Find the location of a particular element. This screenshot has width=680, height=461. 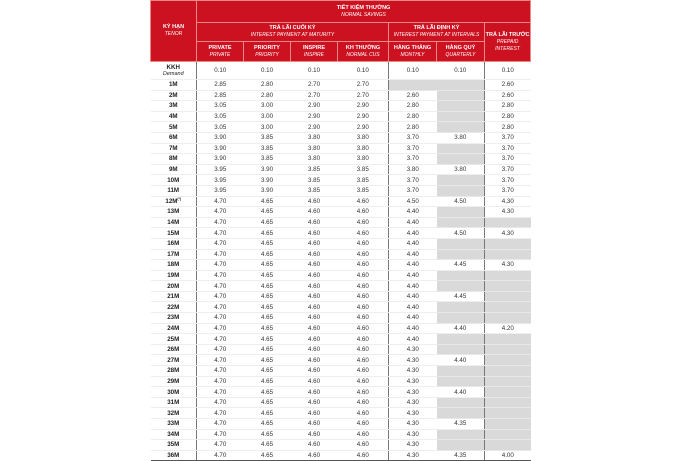

table-row: 20M 4.70 4.65 4.60 4.60 4.40 is located at coordinates (340, 286).